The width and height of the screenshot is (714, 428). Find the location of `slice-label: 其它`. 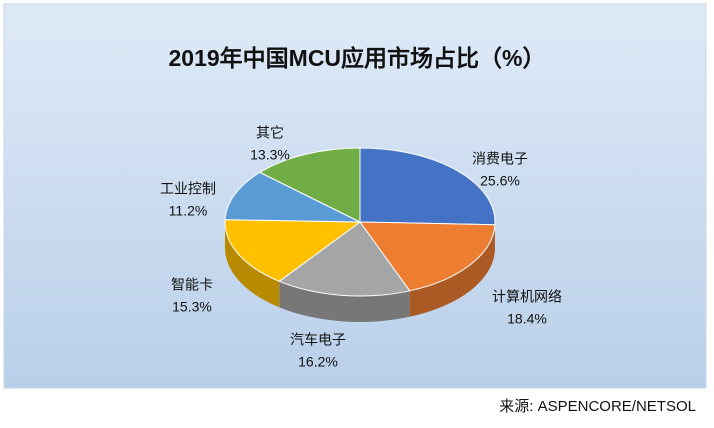

slice-label: 其它 is located at coordinates (270, 133).